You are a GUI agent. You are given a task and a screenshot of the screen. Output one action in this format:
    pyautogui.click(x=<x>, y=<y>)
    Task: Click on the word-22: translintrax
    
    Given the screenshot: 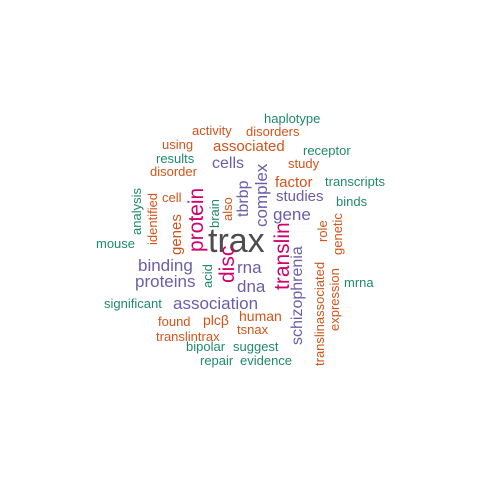 What is the action you would take?
    pyautogui.click(x=188, y=336)
    